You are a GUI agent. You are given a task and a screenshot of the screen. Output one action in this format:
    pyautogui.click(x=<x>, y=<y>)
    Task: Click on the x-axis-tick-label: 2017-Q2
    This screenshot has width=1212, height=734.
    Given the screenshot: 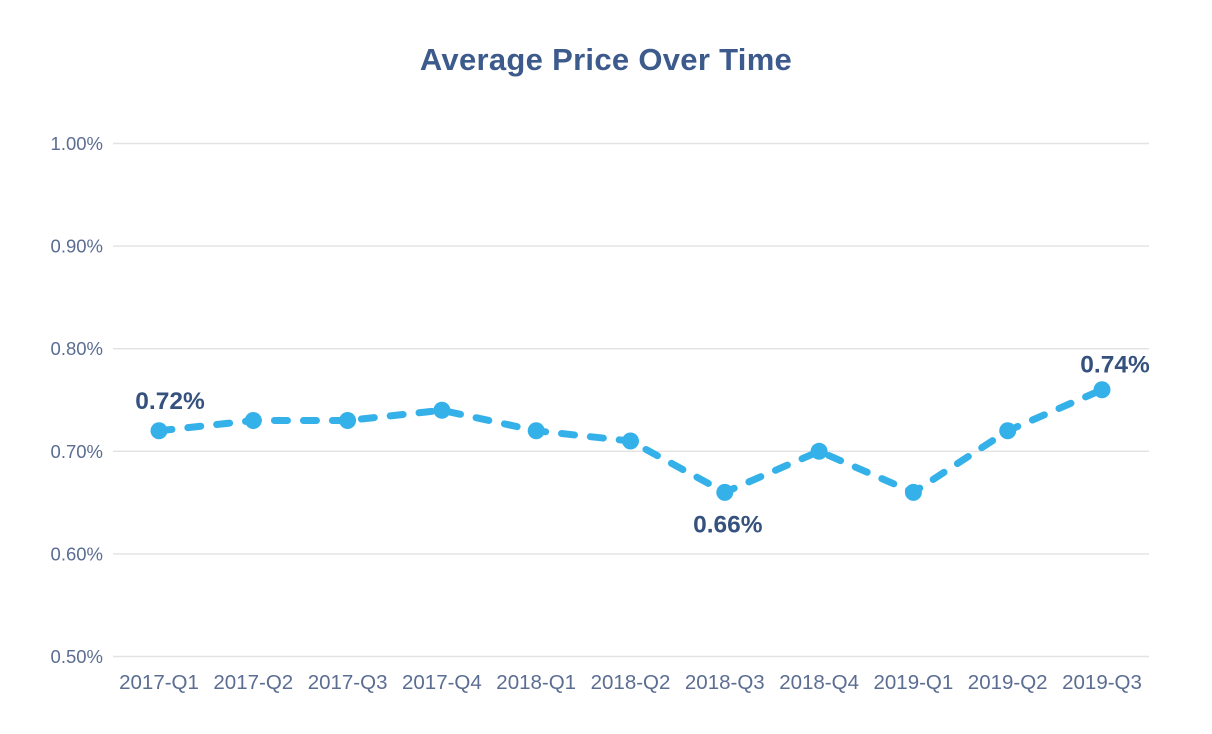 What is the action you would take?
    pyautogui.click(x=253, y=682)
    